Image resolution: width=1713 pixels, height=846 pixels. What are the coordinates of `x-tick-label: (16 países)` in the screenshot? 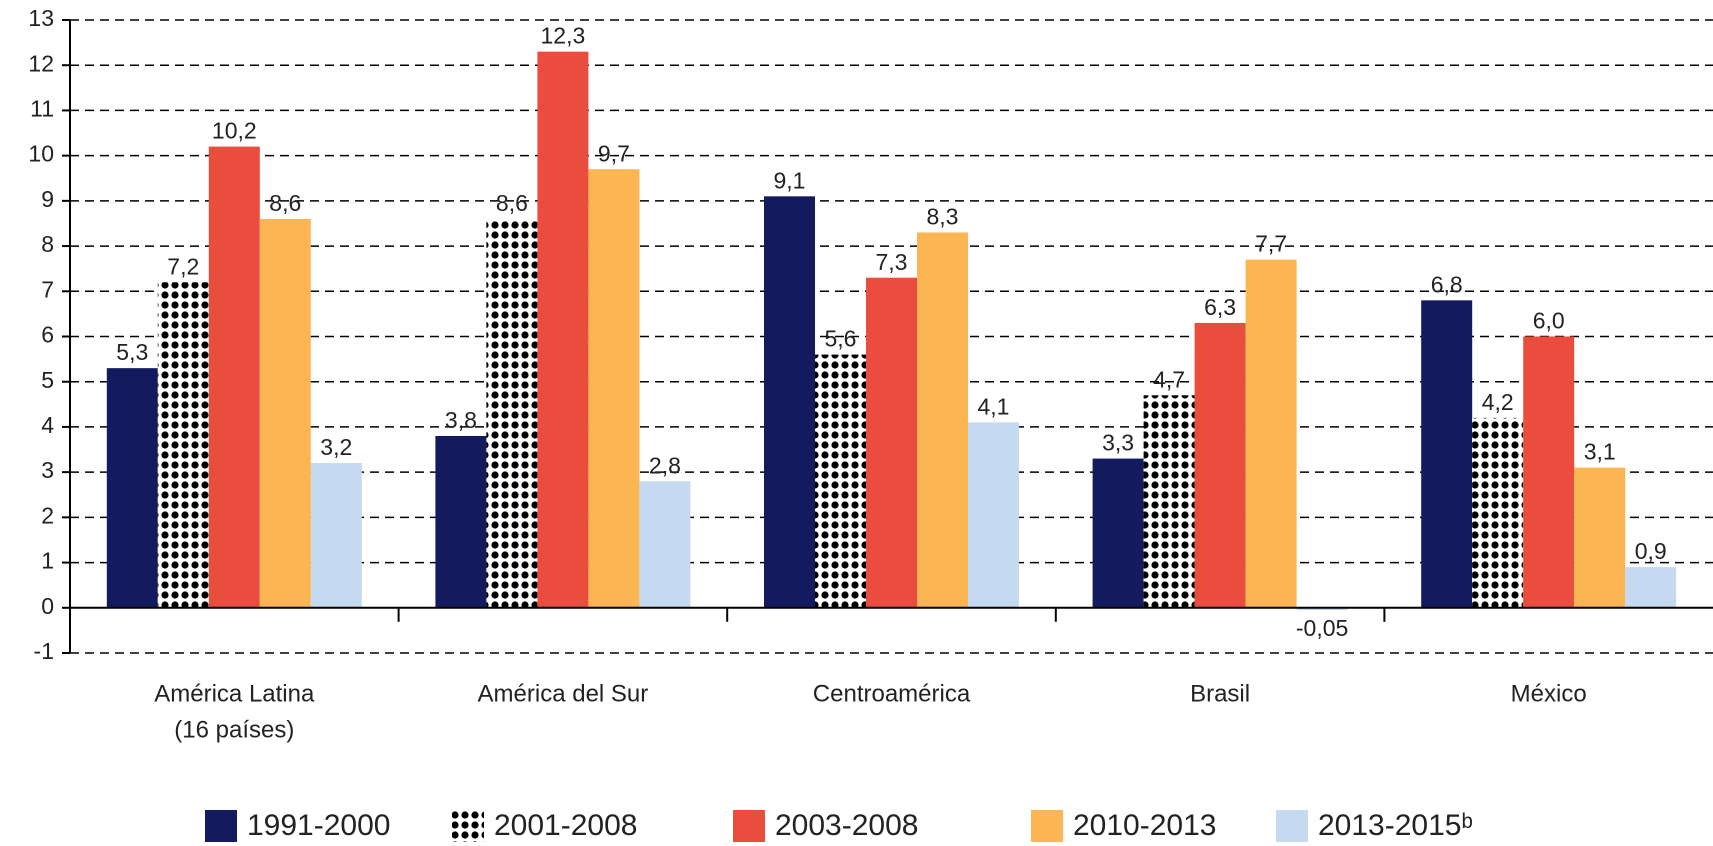 It's located at (234, 729).